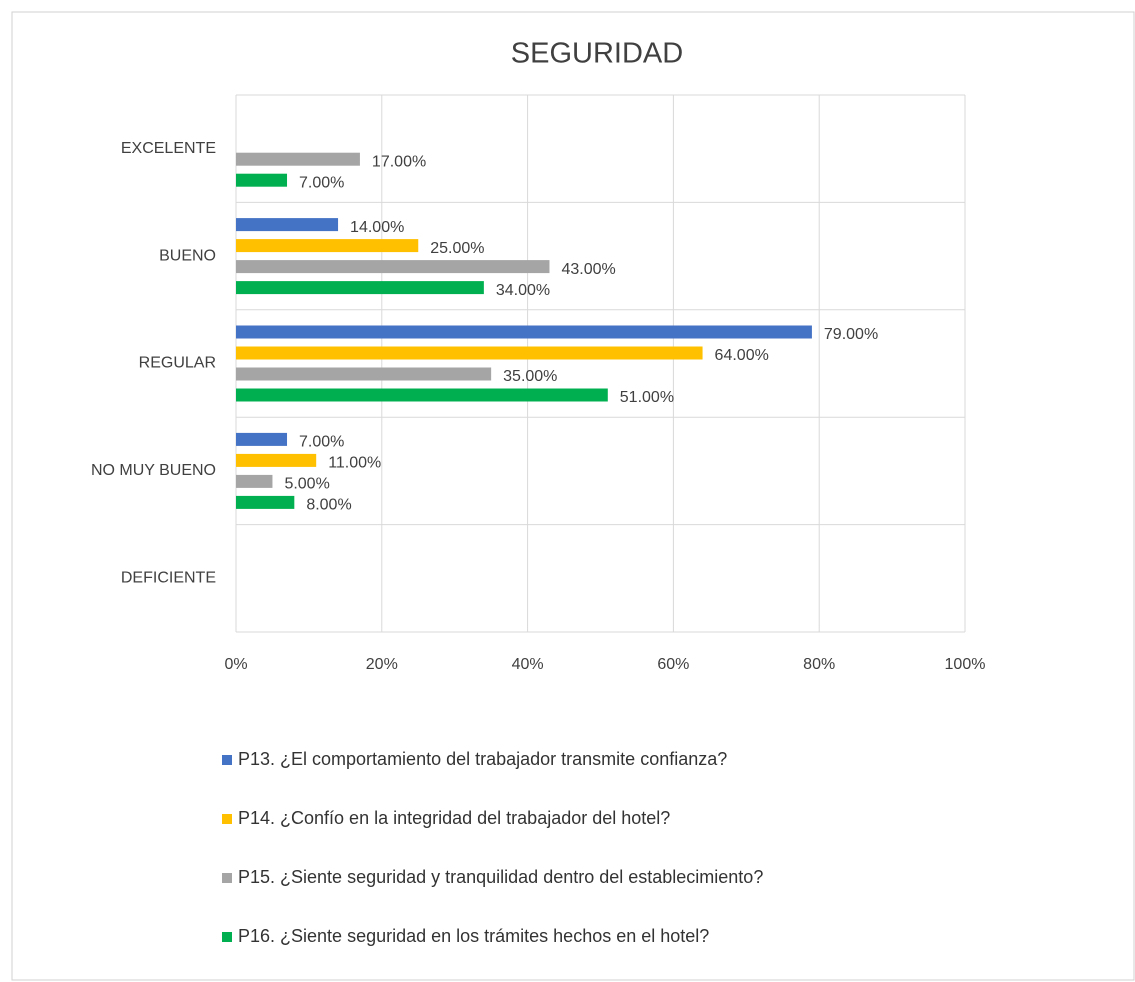 Image resolution: width=1135 pixels, height=982 pixels. Describe the element at coordinates (647, 397) in the screenshot. I see `data-label: 51.00%` at that location.